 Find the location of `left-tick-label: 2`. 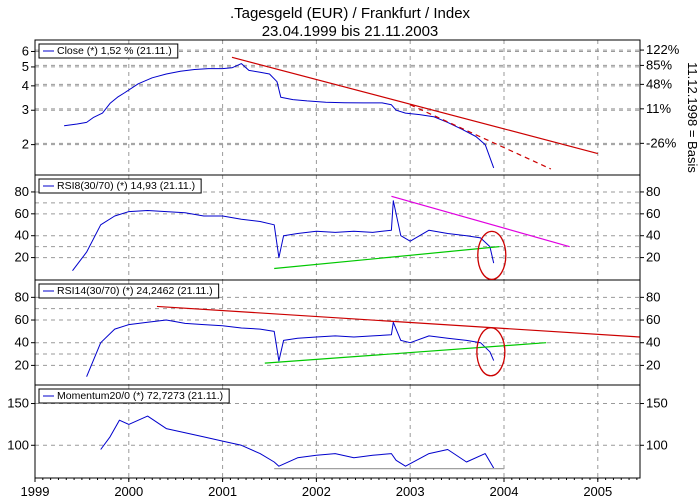

left-tick-label: 2 is located at coordinates (25, 144).